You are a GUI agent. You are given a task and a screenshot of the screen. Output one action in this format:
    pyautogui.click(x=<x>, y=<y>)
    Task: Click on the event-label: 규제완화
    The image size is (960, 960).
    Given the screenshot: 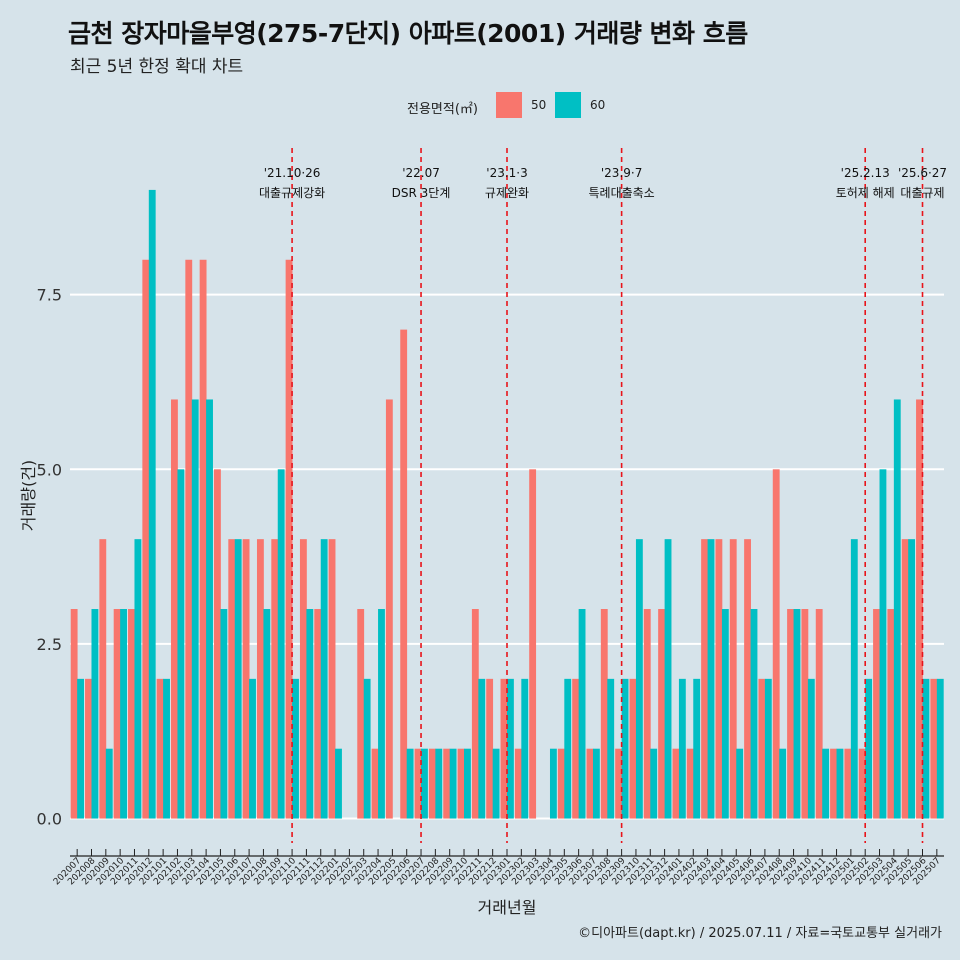 What is the action you would take?
    pyautogui.click(x=507, y=193)
    